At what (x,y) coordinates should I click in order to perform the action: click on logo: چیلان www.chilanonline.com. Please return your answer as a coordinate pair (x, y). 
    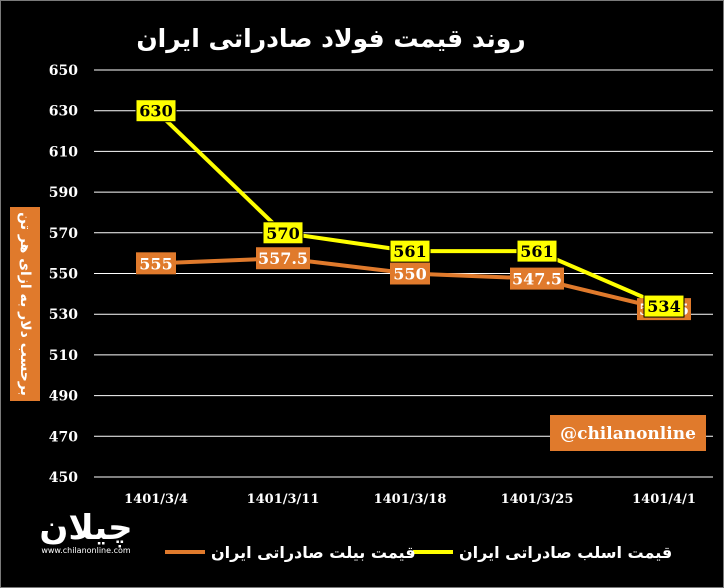
    Looking at the image, I should click on (85, 531).